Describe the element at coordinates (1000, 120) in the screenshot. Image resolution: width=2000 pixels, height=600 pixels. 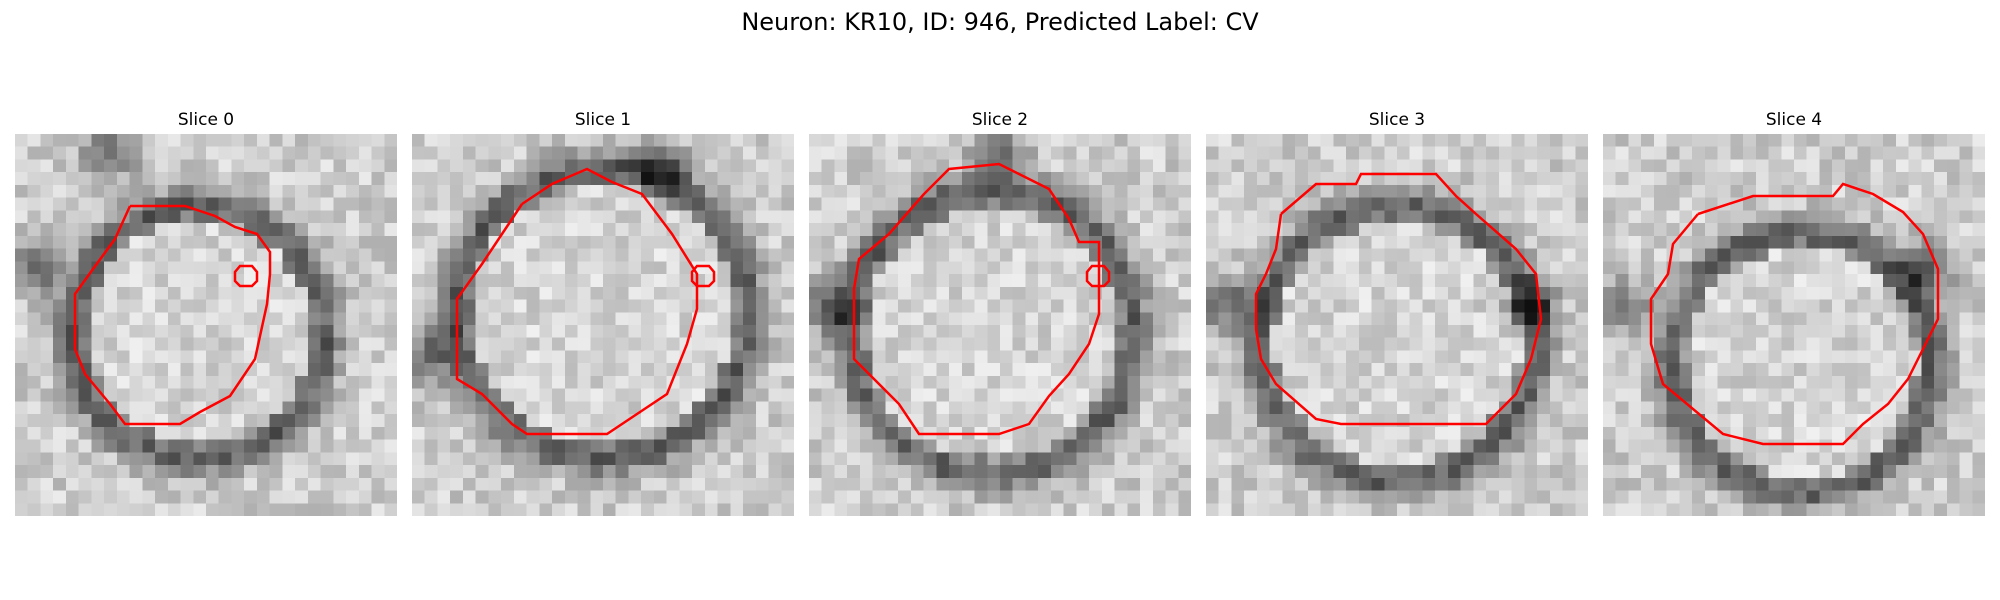
I see `panel-title-slice-2: Slice 2` at that location.